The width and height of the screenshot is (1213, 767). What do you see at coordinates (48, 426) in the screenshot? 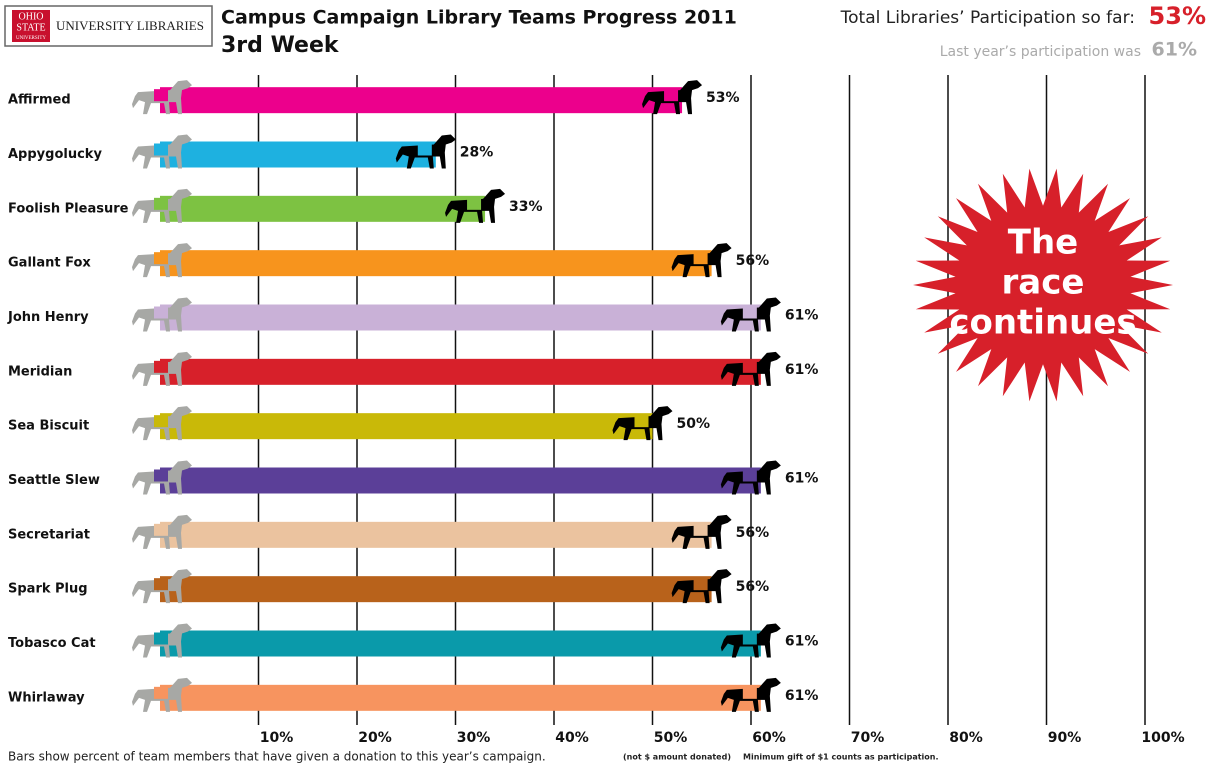
I see `category-label: Sea Biscuit` at bounding box center [48, 426].